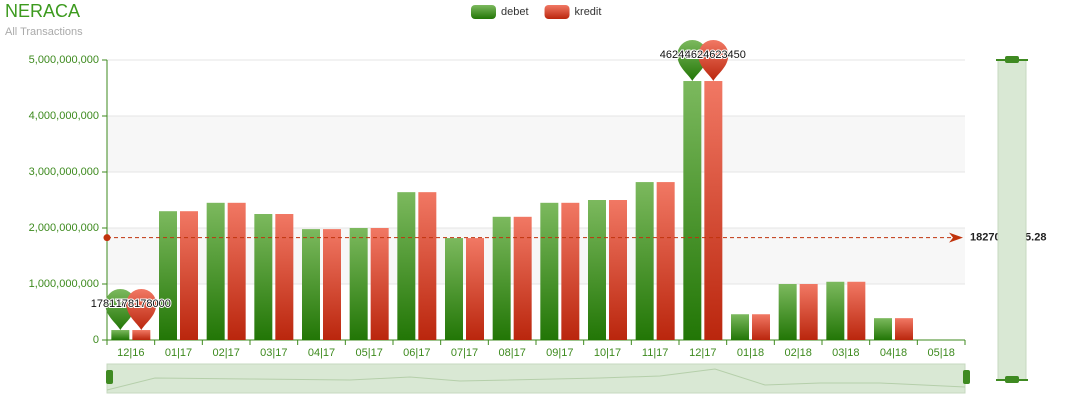  I want to click on chart-title: NERACA, so click(42, 11).